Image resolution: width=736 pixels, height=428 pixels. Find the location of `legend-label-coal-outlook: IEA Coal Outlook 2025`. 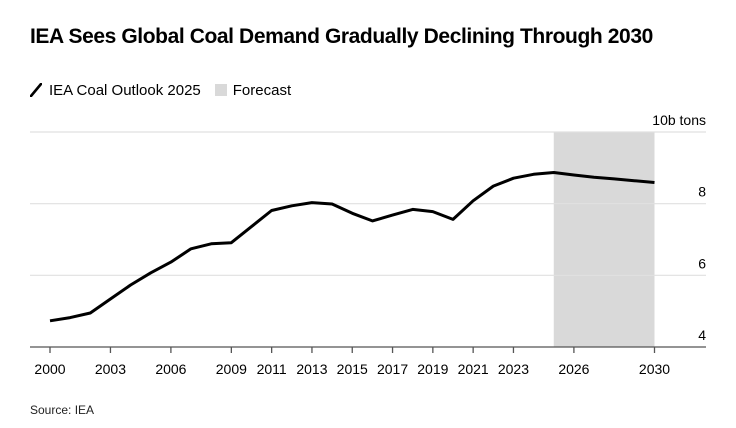

legend-label-coal-outlook: IEA Coal Outlook 2025 is located at coordinates (125, 90).